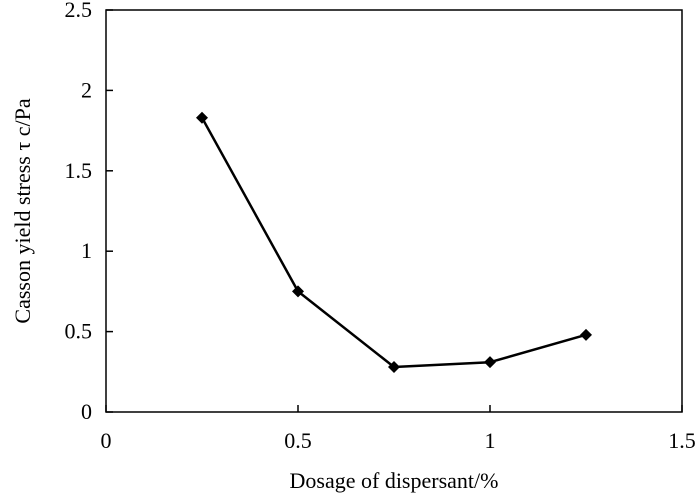  I want to click on y-tick-label: 2.5, so click(79, 11).